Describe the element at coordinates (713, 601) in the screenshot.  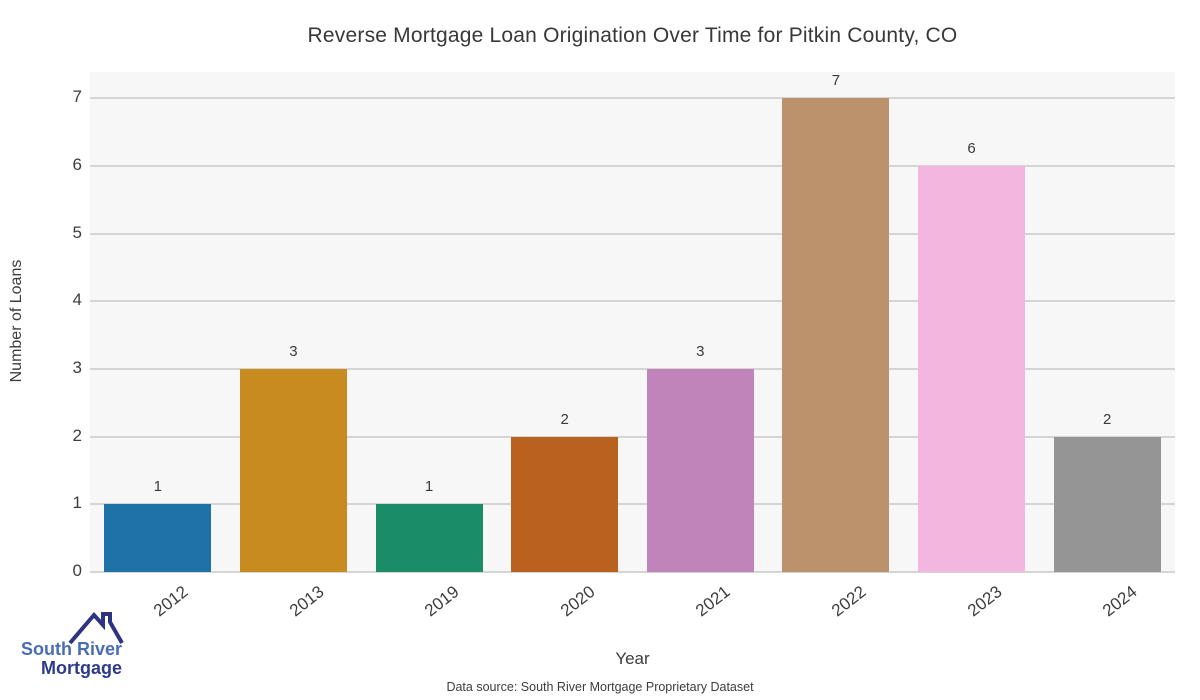
I see `x-tick-label-2021: 2021` at that location.